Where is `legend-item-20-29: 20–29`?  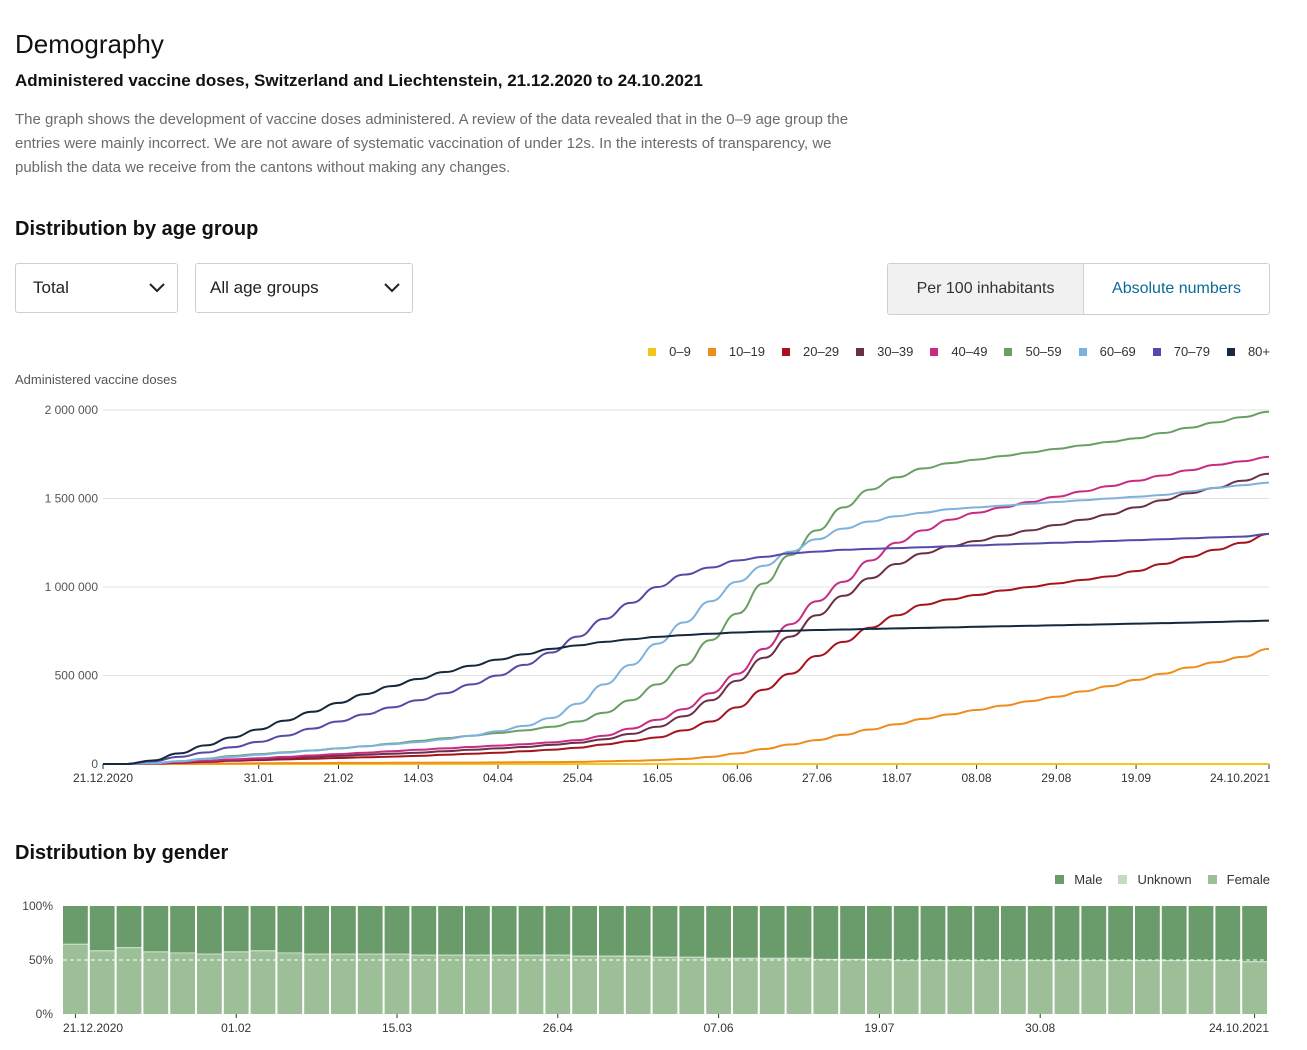 legend-item-20-29: 20–29 is located at coordinates (810, 351).